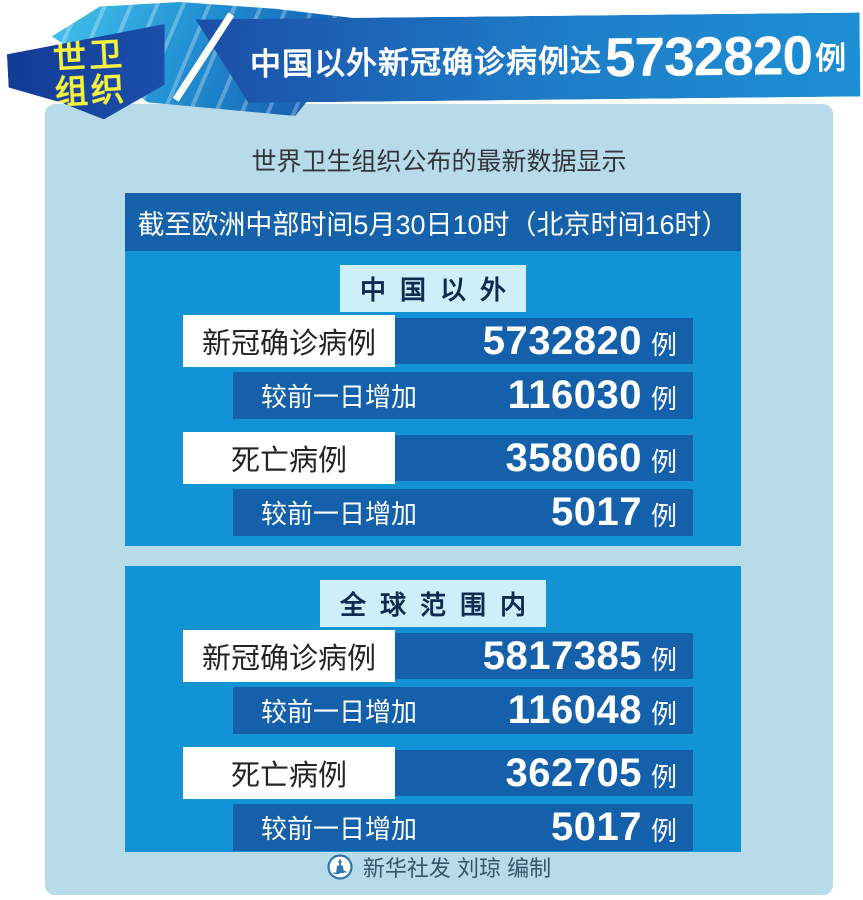 This screenshot has height=900, width=863. Describe the element at coordinates (708, 56) in the screenshot. I see `headline-number: 5732820` at that location.